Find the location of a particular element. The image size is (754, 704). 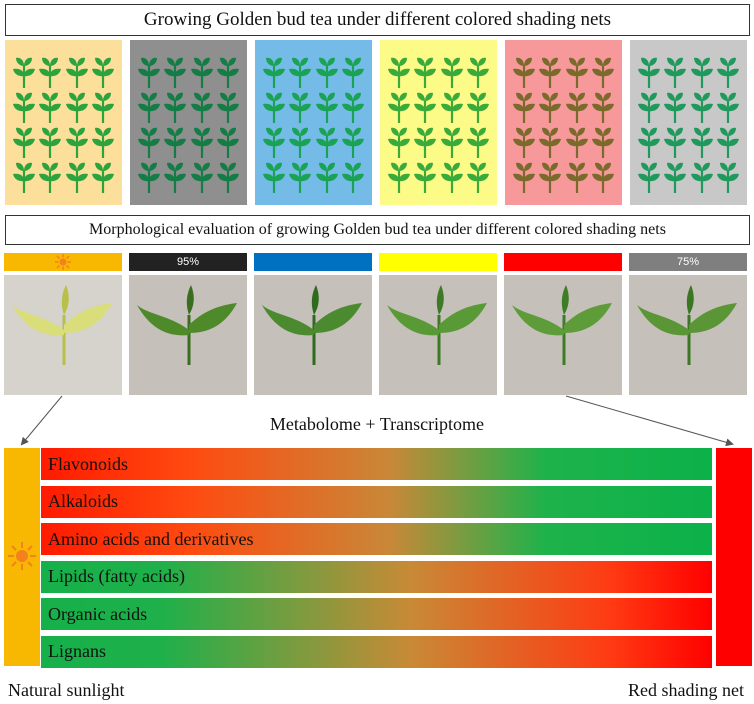

metabolite-bar-5: Organic acids is located at coordinates (376, 614).